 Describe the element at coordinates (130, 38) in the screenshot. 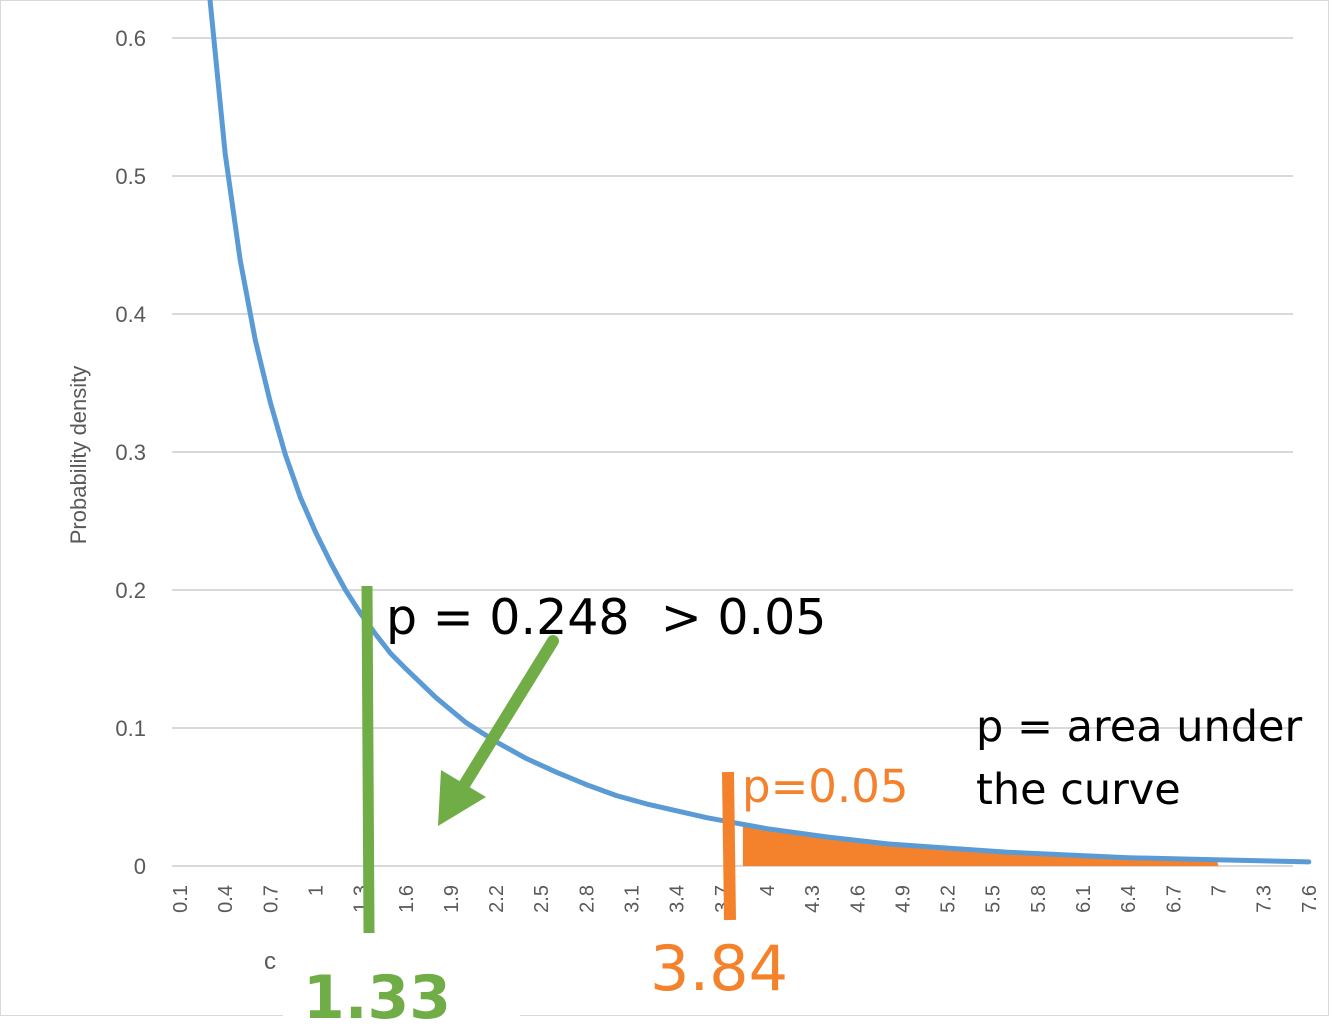

I see `y-tick-label: 0.6` at that location.